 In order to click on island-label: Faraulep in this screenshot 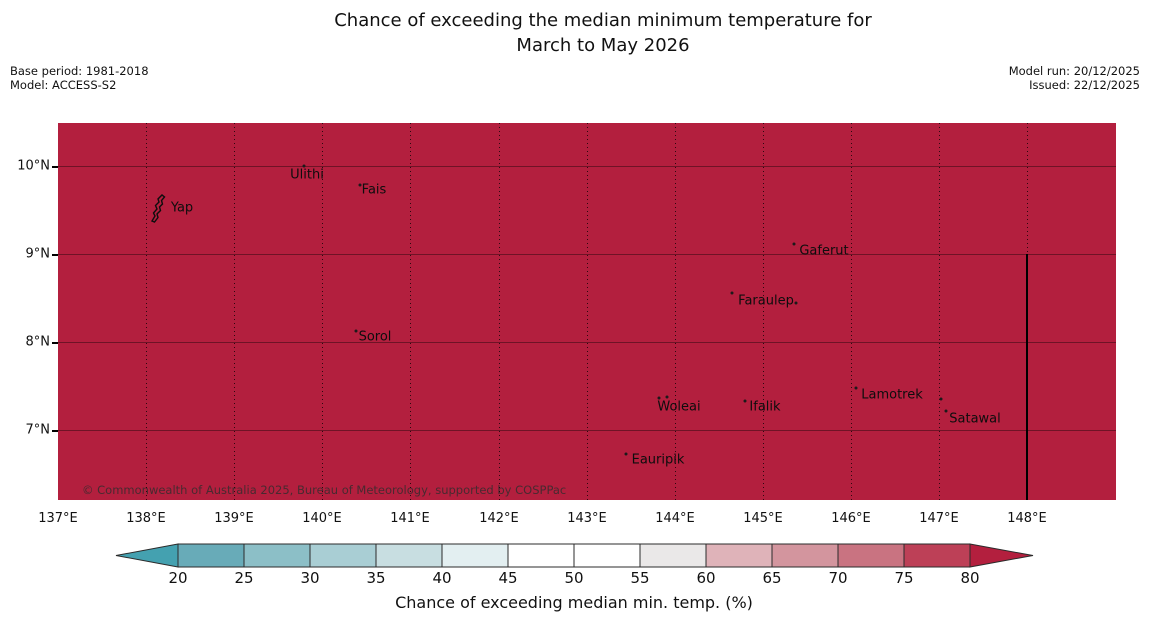, I will do `click(766, 301)`.